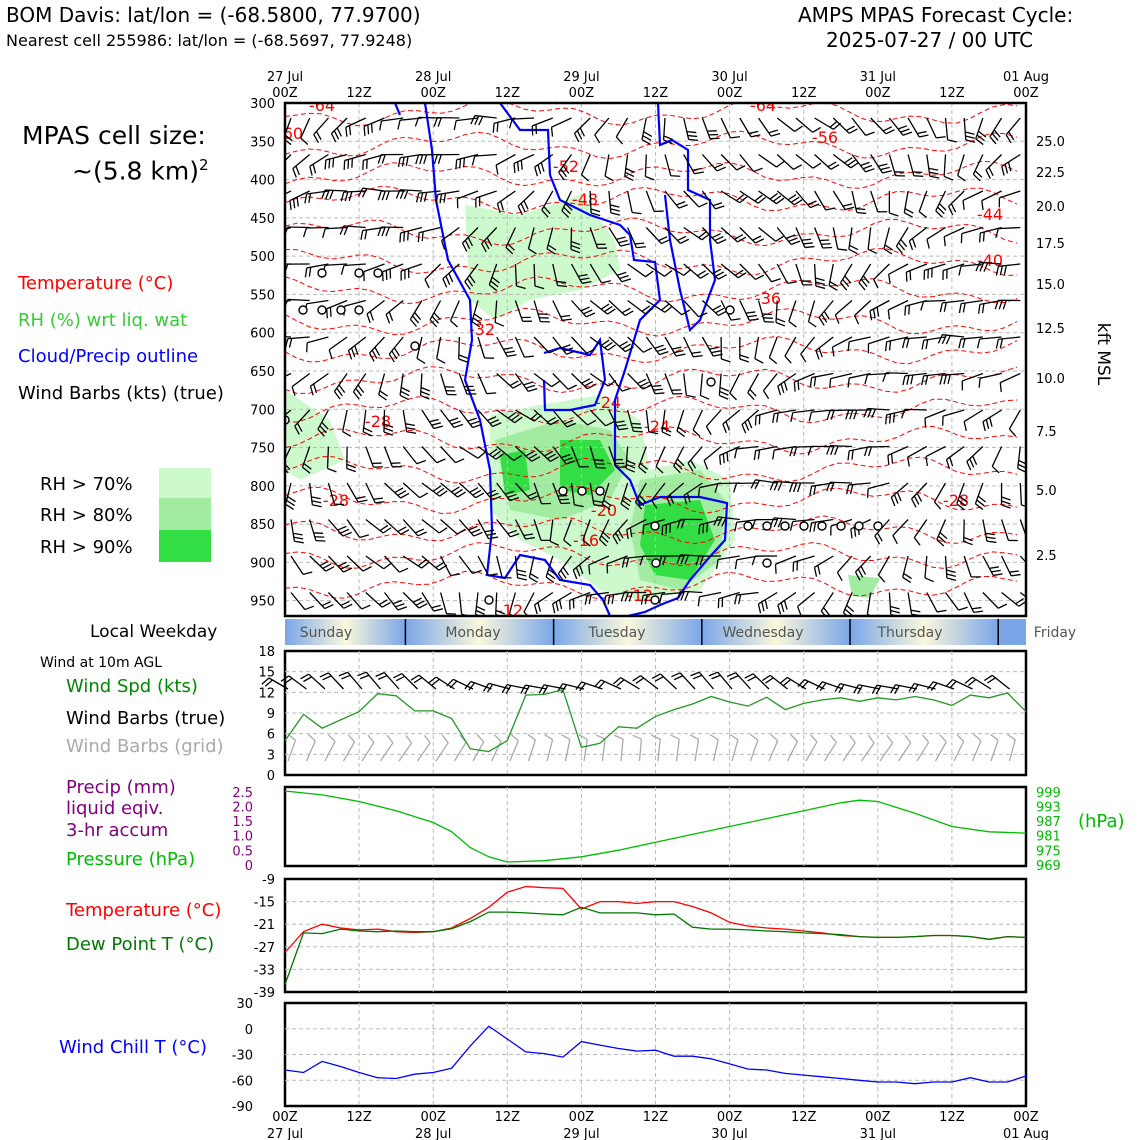 The height and width of the screenshot is (1140, 1140). What do you see at coordinates (345, 632) in the screenshot?
I see `weekday-cell` at bounding box center [345, 632].